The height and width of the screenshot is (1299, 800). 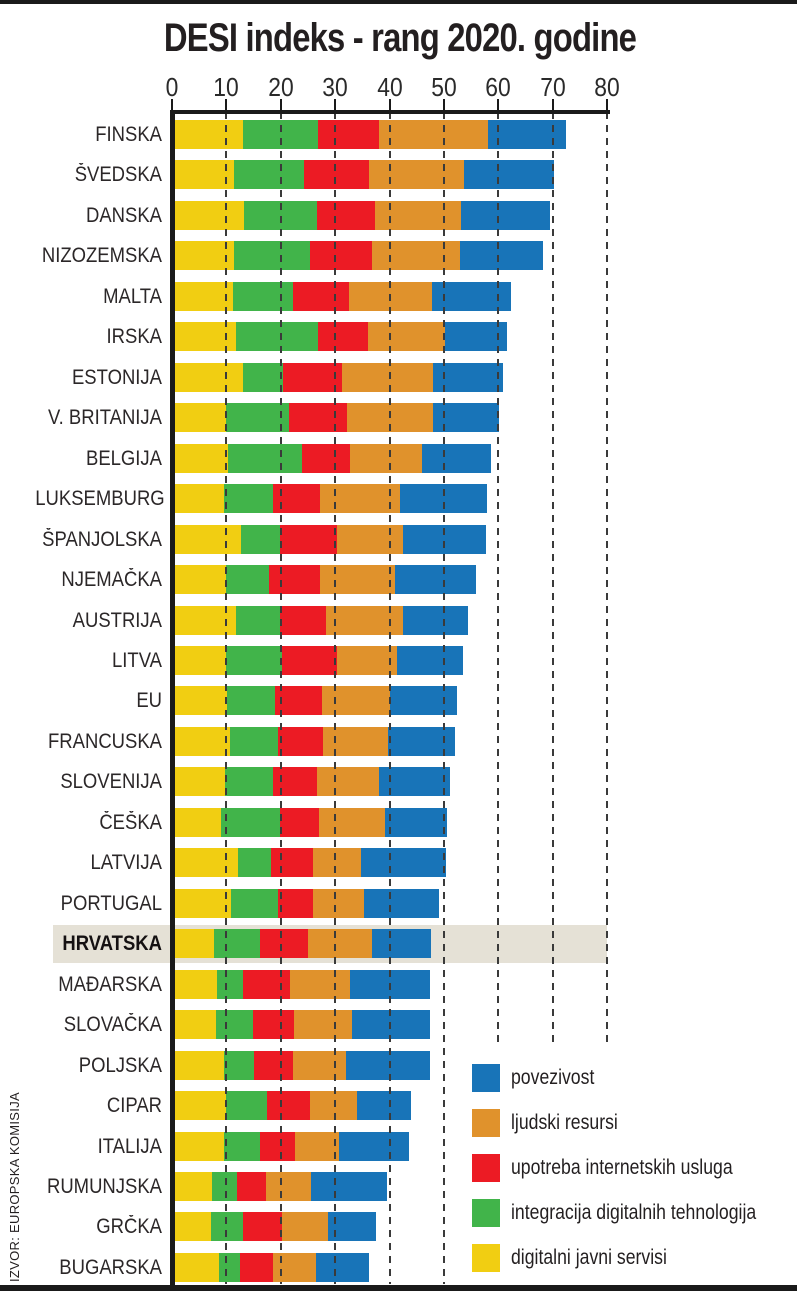 What do you see at coordinates (149, 701) in the screenshot?
I see `country-label-15: EU` at bounding box center [149, 701].